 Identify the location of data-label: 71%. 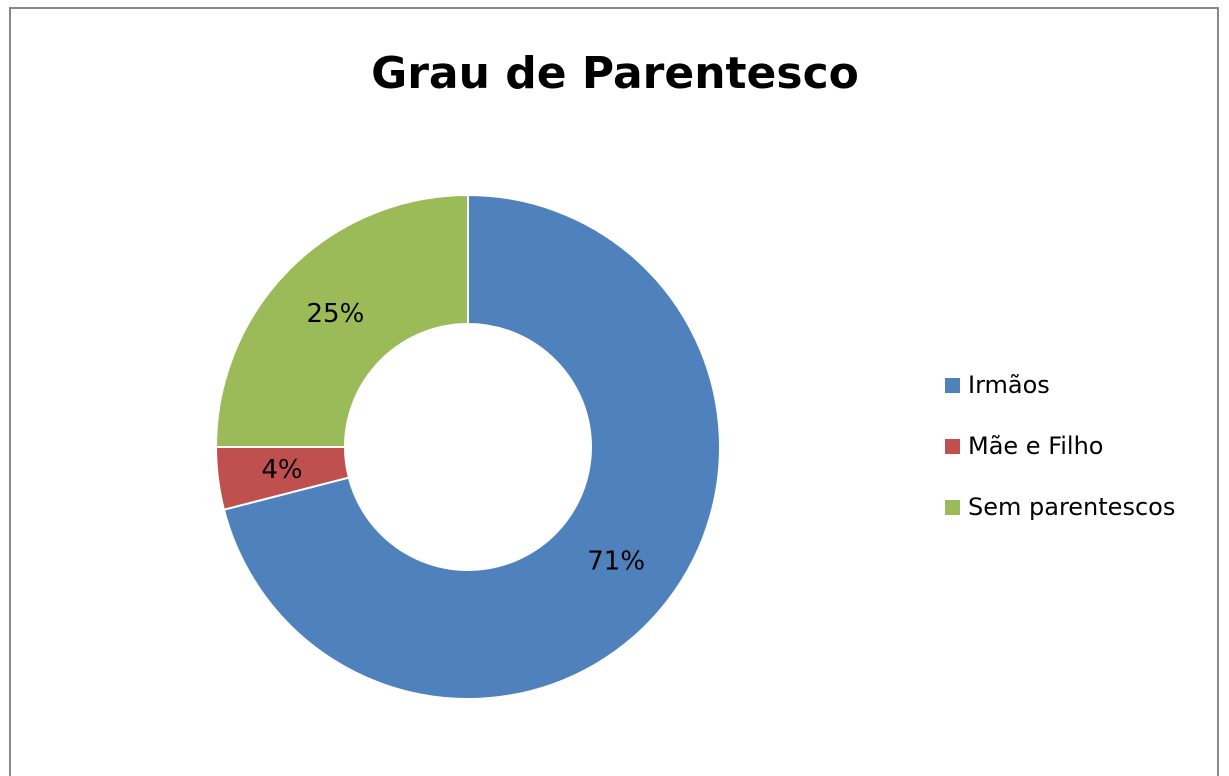
(616, 561).